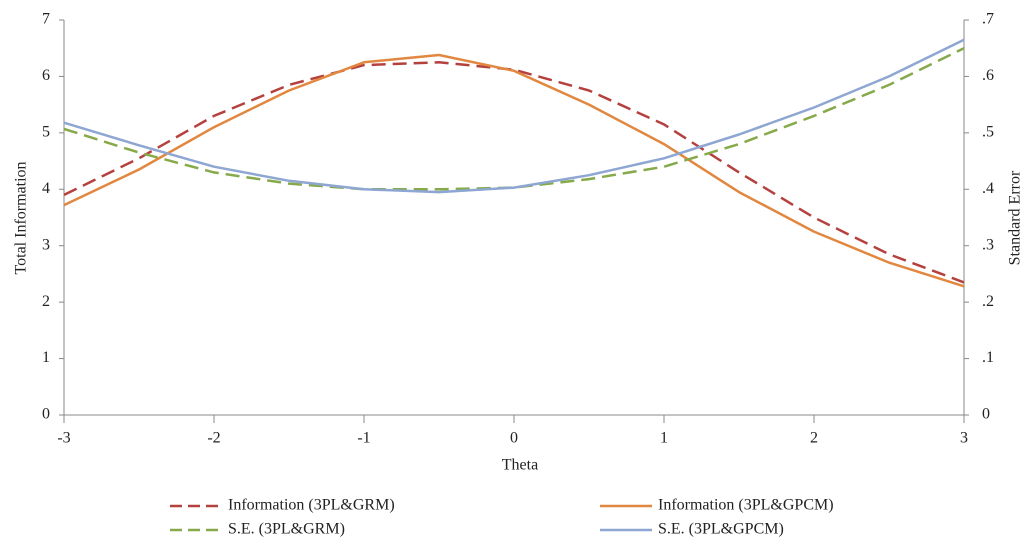 Image resolution: width=1029 pixels, height=540 pixels. What do you see at coordinates (46, 75) in the screenshot?
I see `y-tick-label: 6` at bounding box center [46, 75].